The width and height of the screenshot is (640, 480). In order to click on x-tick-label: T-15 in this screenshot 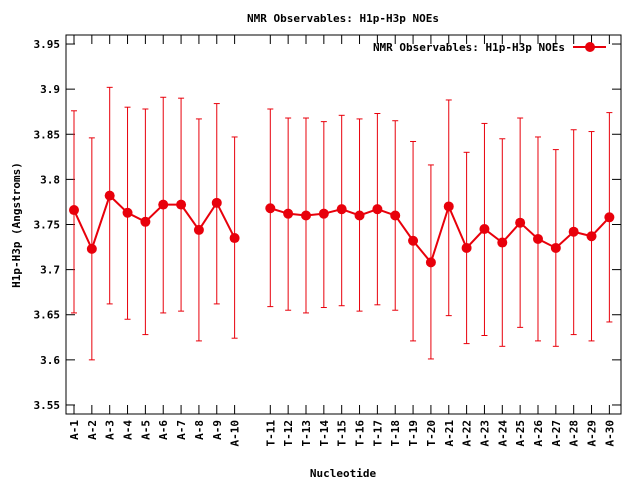, I will do `click(342, 433)`.